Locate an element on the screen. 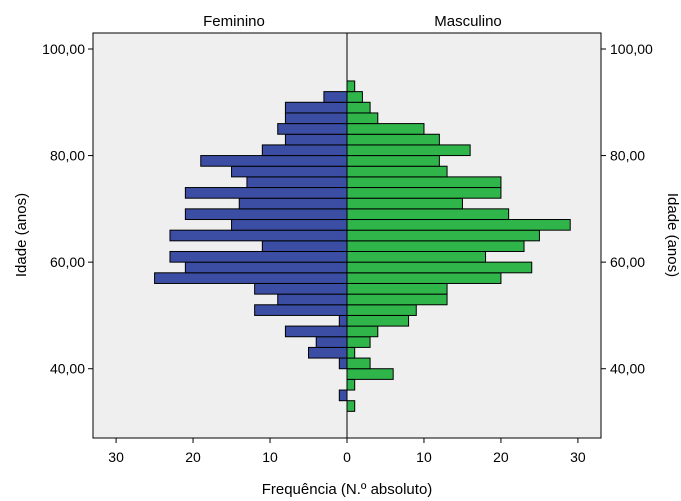 Image resolution: width=681 pixels, height=501 pixels. y-tick-label-right: 60,00 is located at coordinates (627, 262).